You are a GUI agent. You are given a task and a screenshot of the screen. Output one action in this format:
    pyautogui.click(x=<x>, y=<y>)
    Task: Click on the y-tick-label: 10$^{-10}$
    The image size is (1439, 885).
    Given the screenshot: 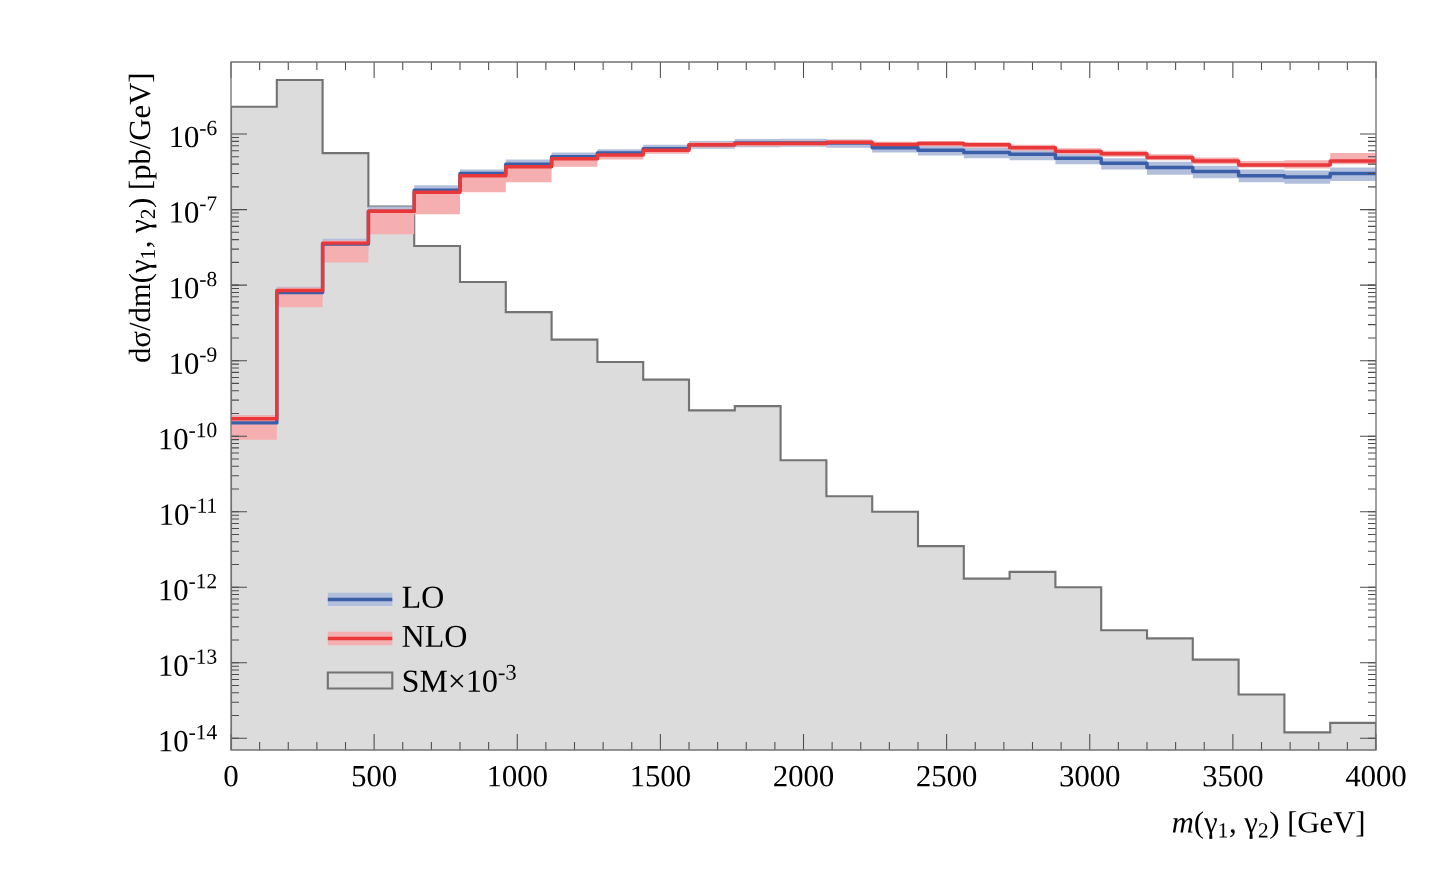 What is the action you would take?
    pyautogui.click(x=188, y=436)
    